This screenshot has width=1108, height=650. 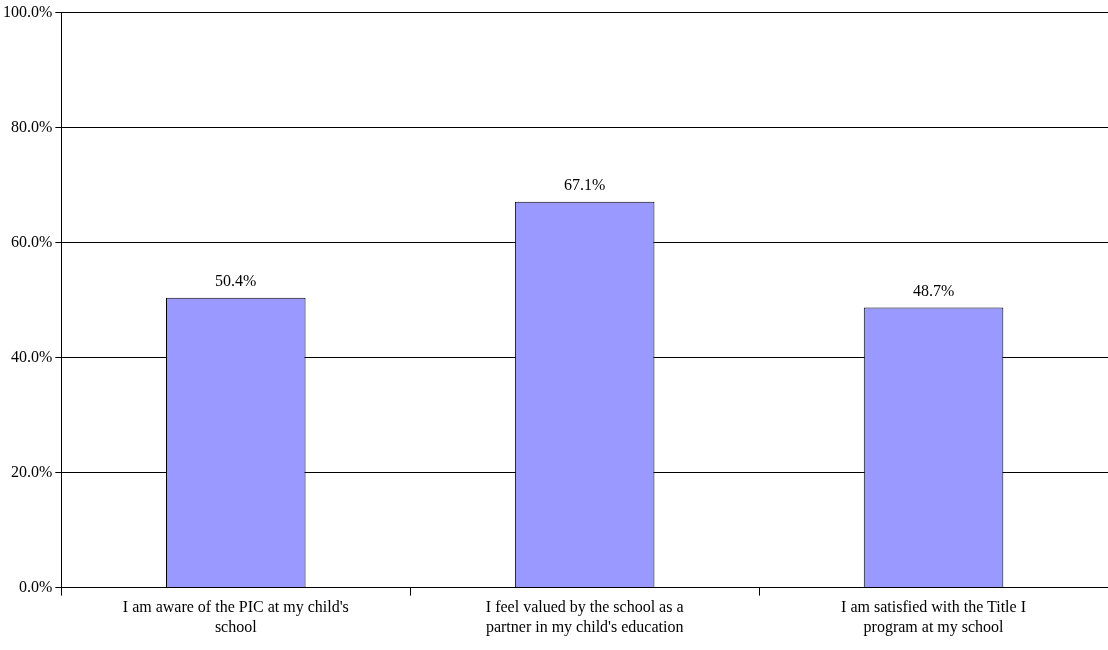 I want to click on x-tick-label: I am aware of the PIC at my child's school, so click(x=235, y=616).